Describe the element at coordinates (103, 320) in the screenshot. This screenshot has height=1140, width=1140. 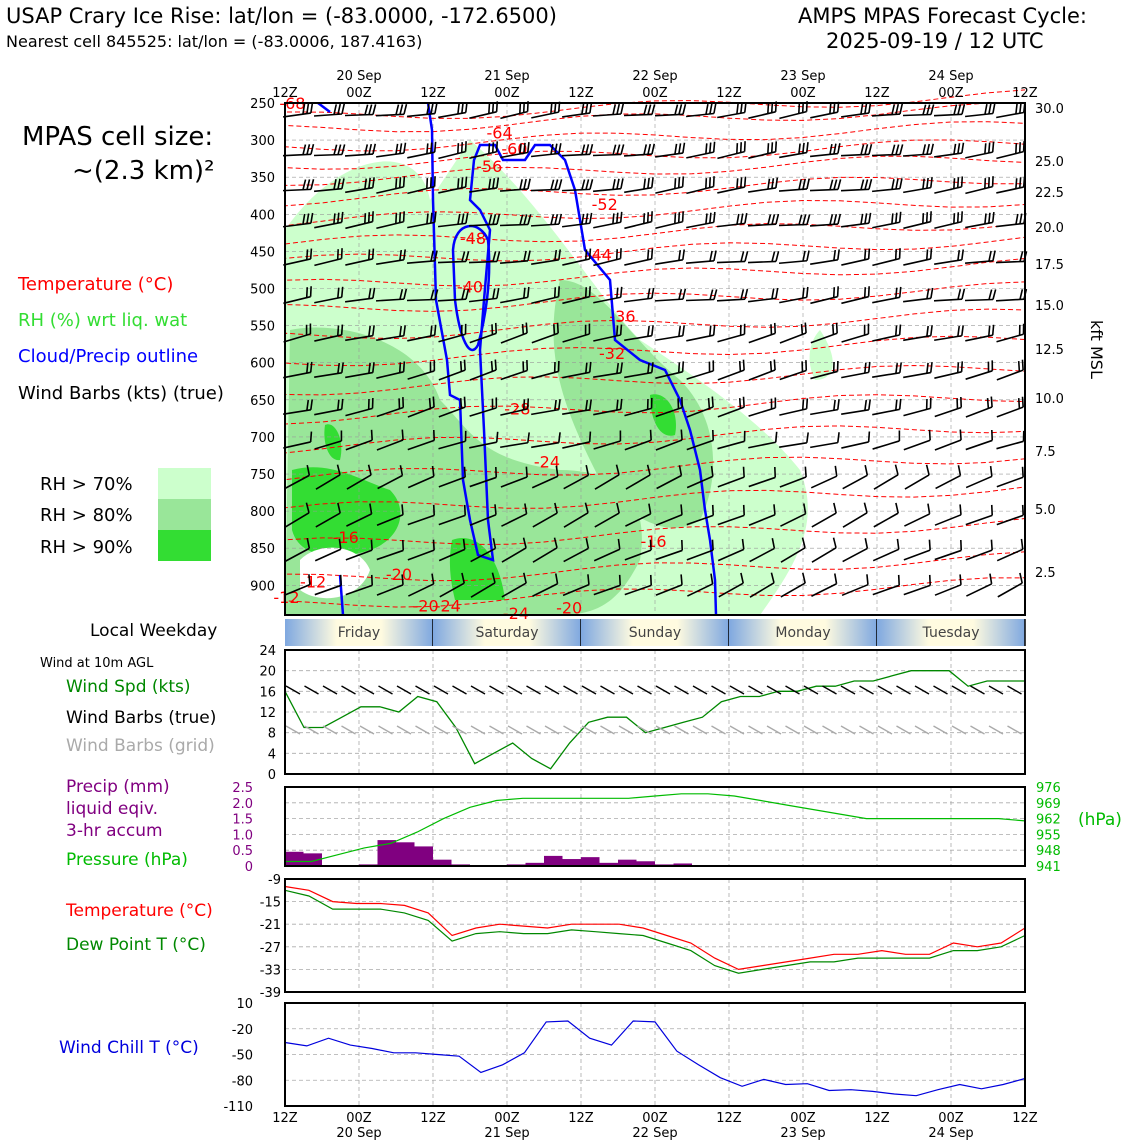
I see `legend-rh: RH (%) wrt liq. wat` at that location.